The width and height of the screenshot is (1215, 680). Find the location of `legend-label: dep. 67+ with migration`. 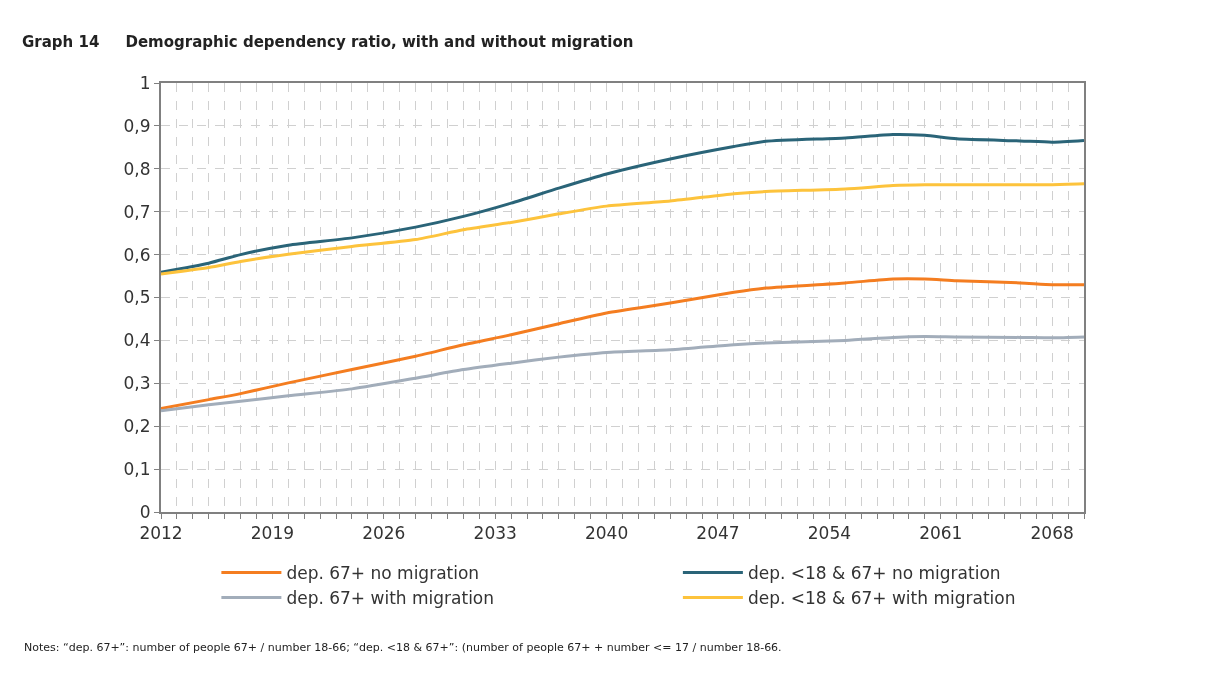

legend-label: dep. 67+ with migration is located at coordinates (390, 598).